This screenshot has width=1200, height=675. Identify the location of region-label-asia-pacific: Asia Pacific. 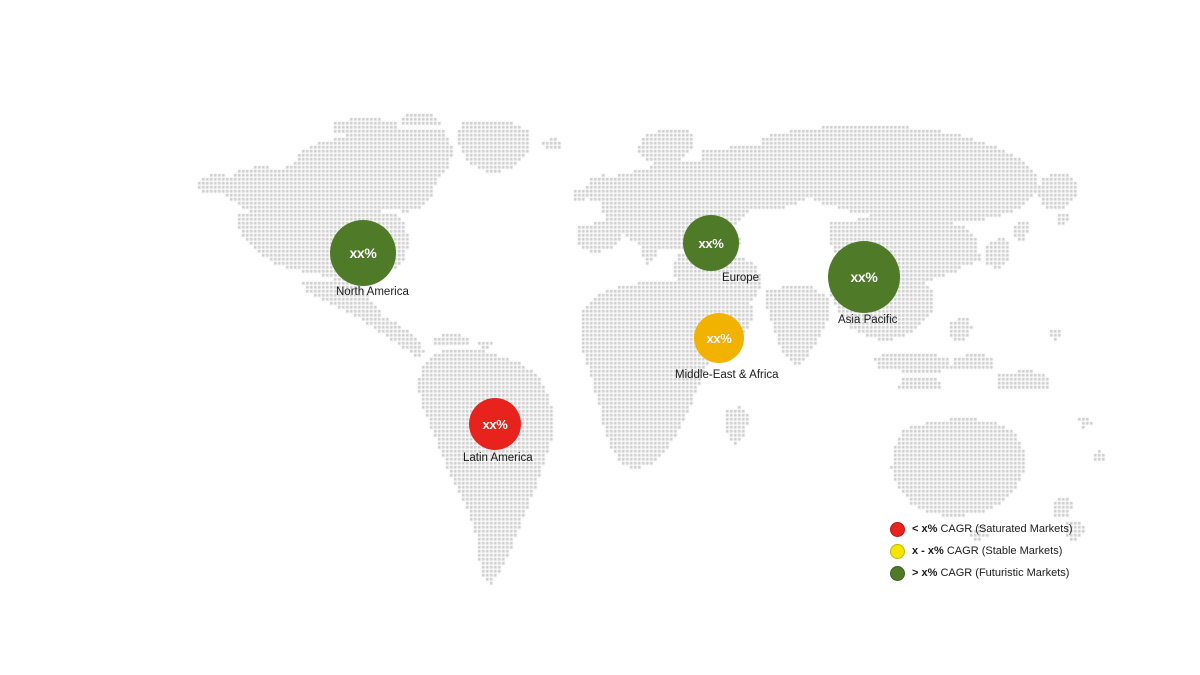
(868, 320).